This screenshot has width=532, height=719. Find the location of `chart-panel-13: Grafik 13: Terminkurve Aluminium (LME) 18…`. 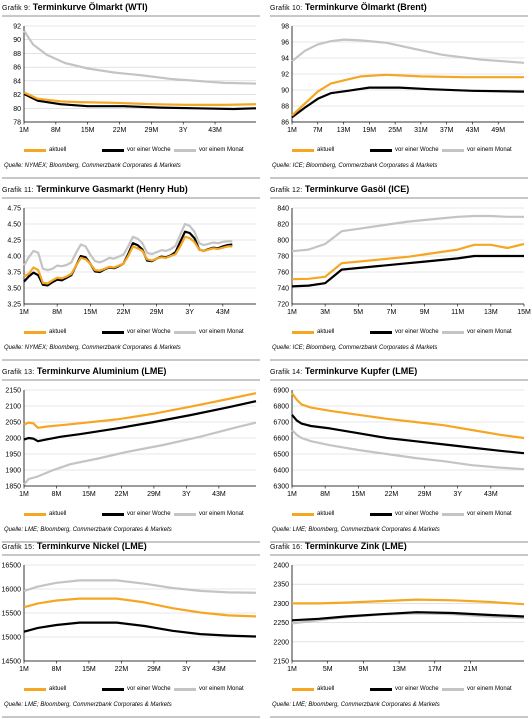

chart-panel-13: Grafik 13: Terminkurve Aluminium (LME) 18… is located at coordinates (131, 454).